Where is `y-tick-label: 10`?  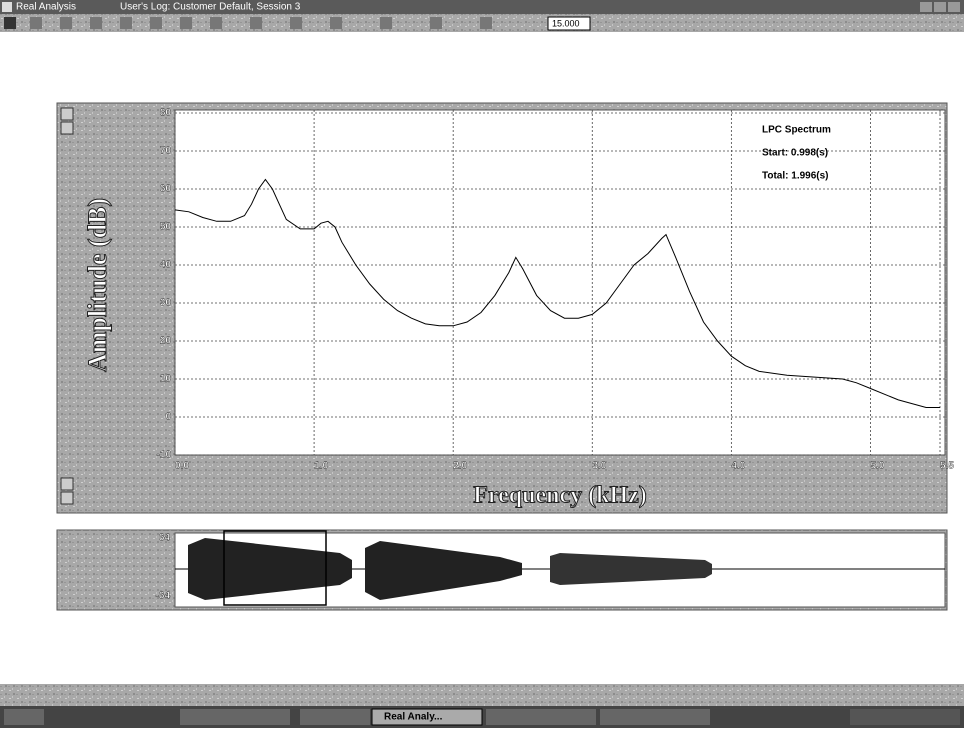 y-tick-label: 10 is located at coordinates (166, 379).